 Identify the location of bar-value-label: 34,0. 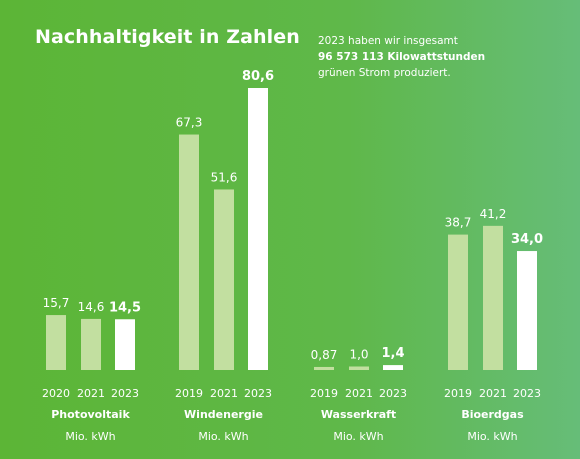
(527, 239).